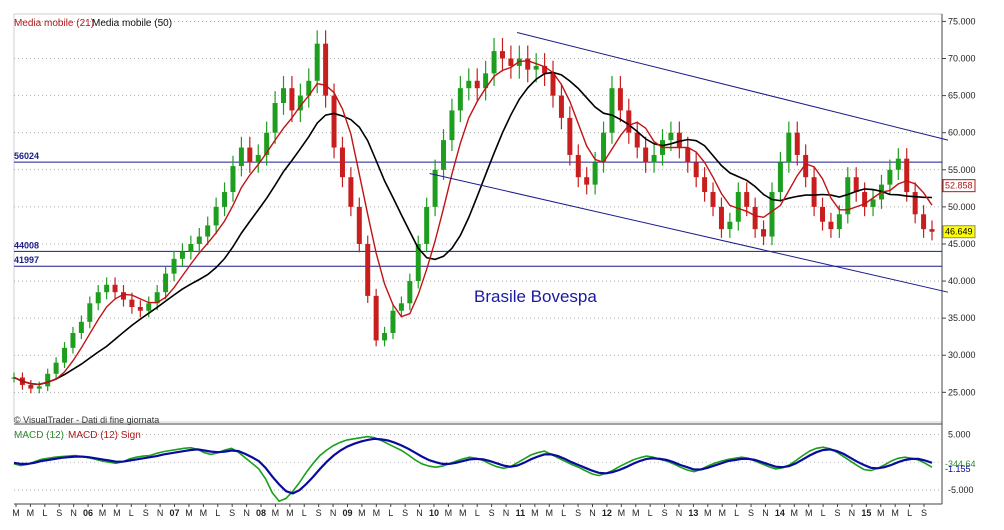 This screenshot has width=1004, height=530. Describe the element at coordinates (780, 513) in the screenshot. I see `x-tick-label: 14` at that location.